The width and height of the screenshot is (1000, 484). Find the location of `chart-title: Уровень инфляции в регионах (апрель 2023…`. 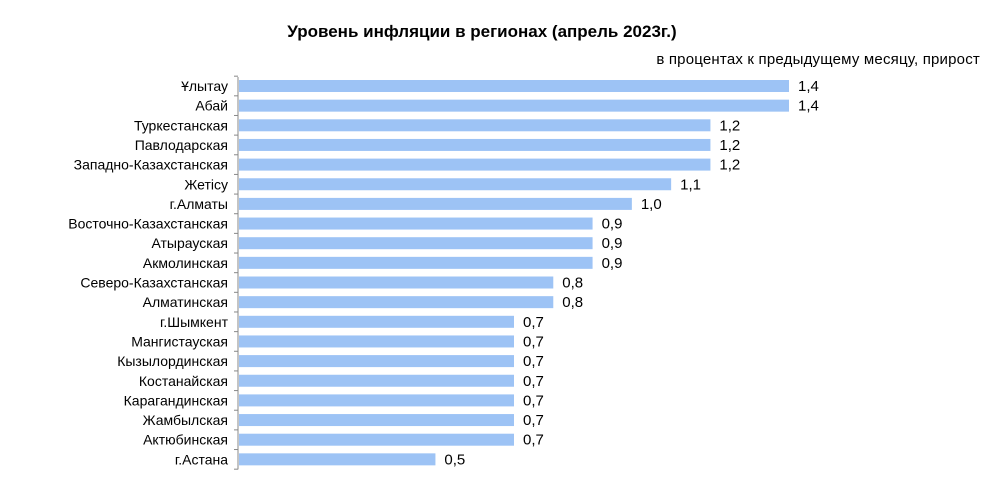

chart-title: Уровень инфляции в регионах (апрель 2023… is located at coordinates (482, 31).